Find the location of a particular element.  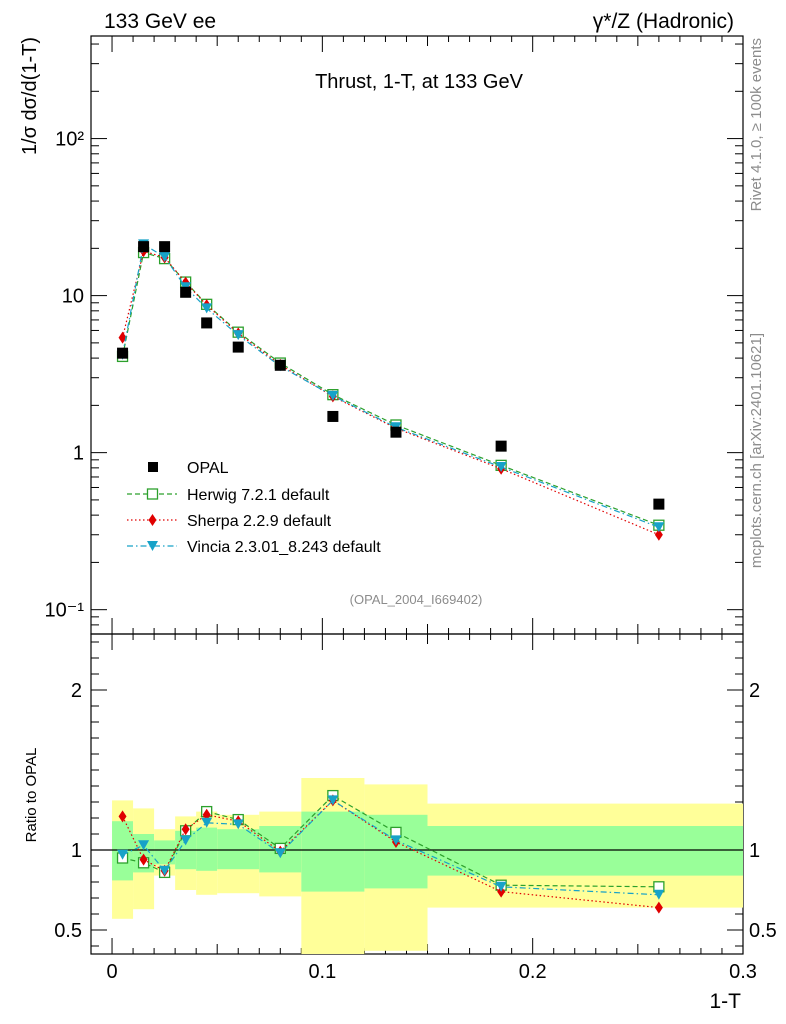

x-tick-label-3: 0.3 is located at coordinates (743, 972).